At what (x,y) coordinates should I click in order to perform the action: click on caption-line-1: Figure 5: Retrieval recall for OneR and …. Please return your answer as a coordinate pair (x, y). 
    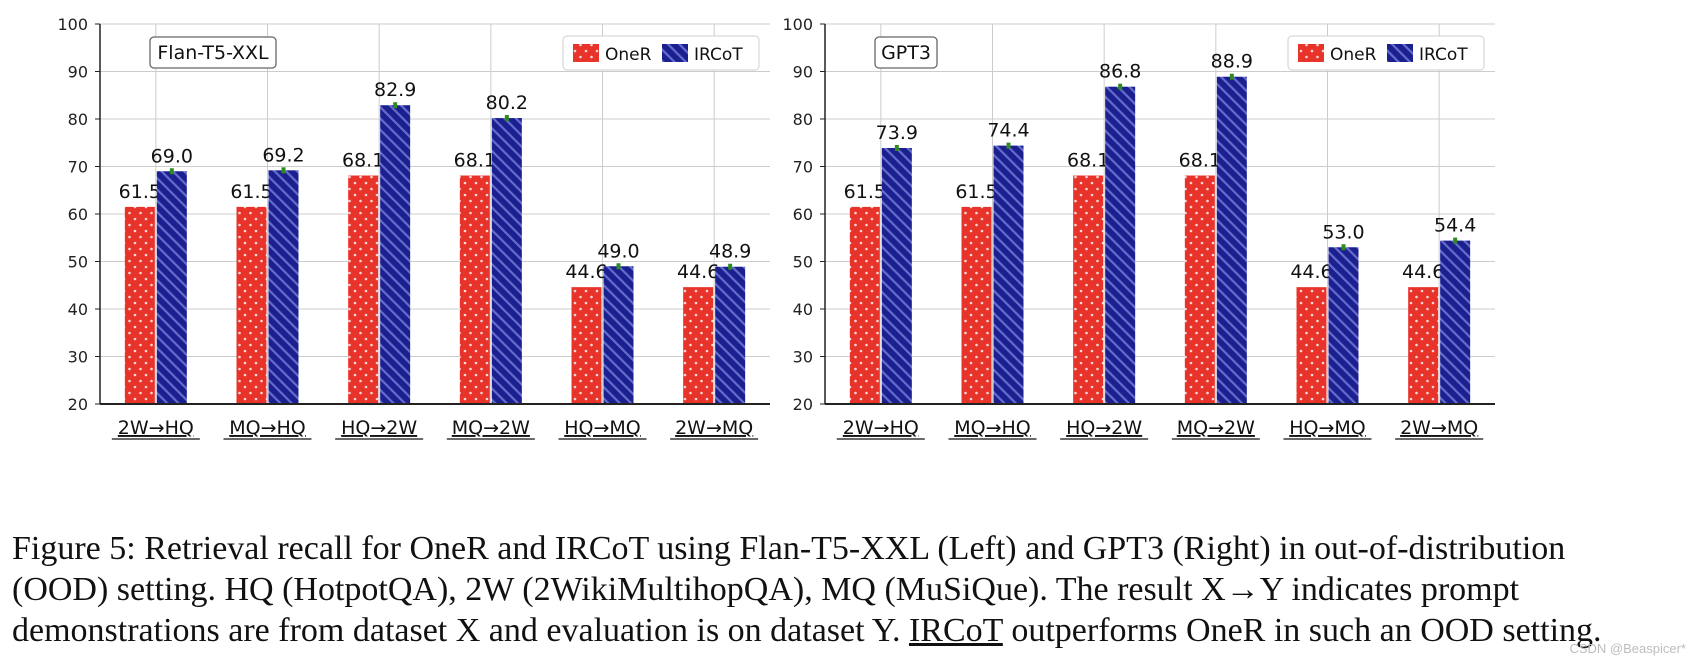
    Looking at the image, I should click on (789, 548).